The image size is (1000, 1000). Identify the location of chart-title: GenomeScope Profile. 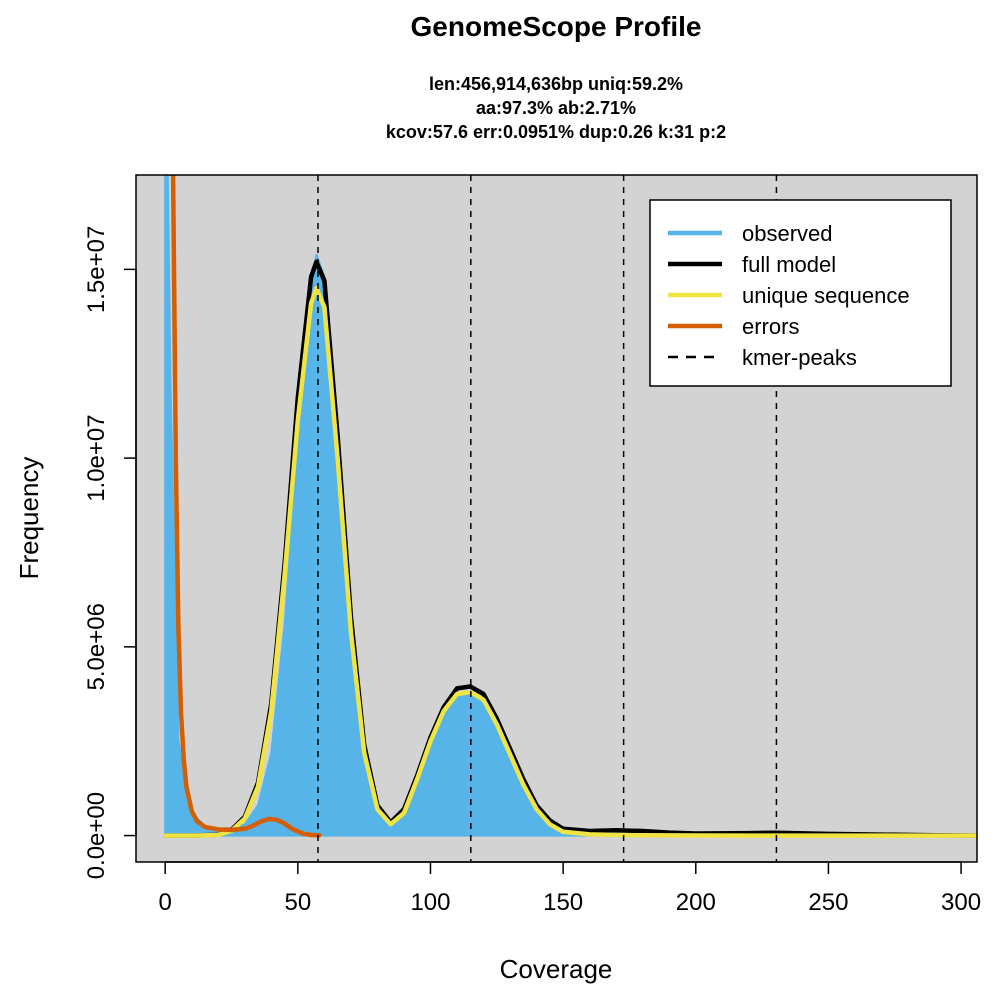
(556, 26).